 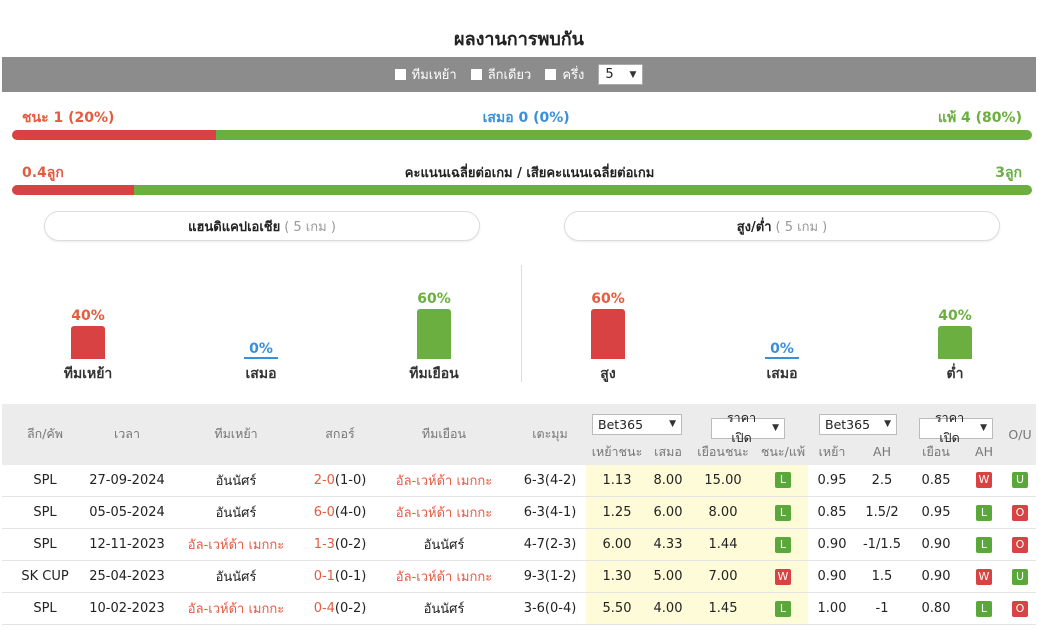 What do you see at coordinates (522, 190) in the screenshot?
I see `goal-average-bar` at bounding box center [522, 190].